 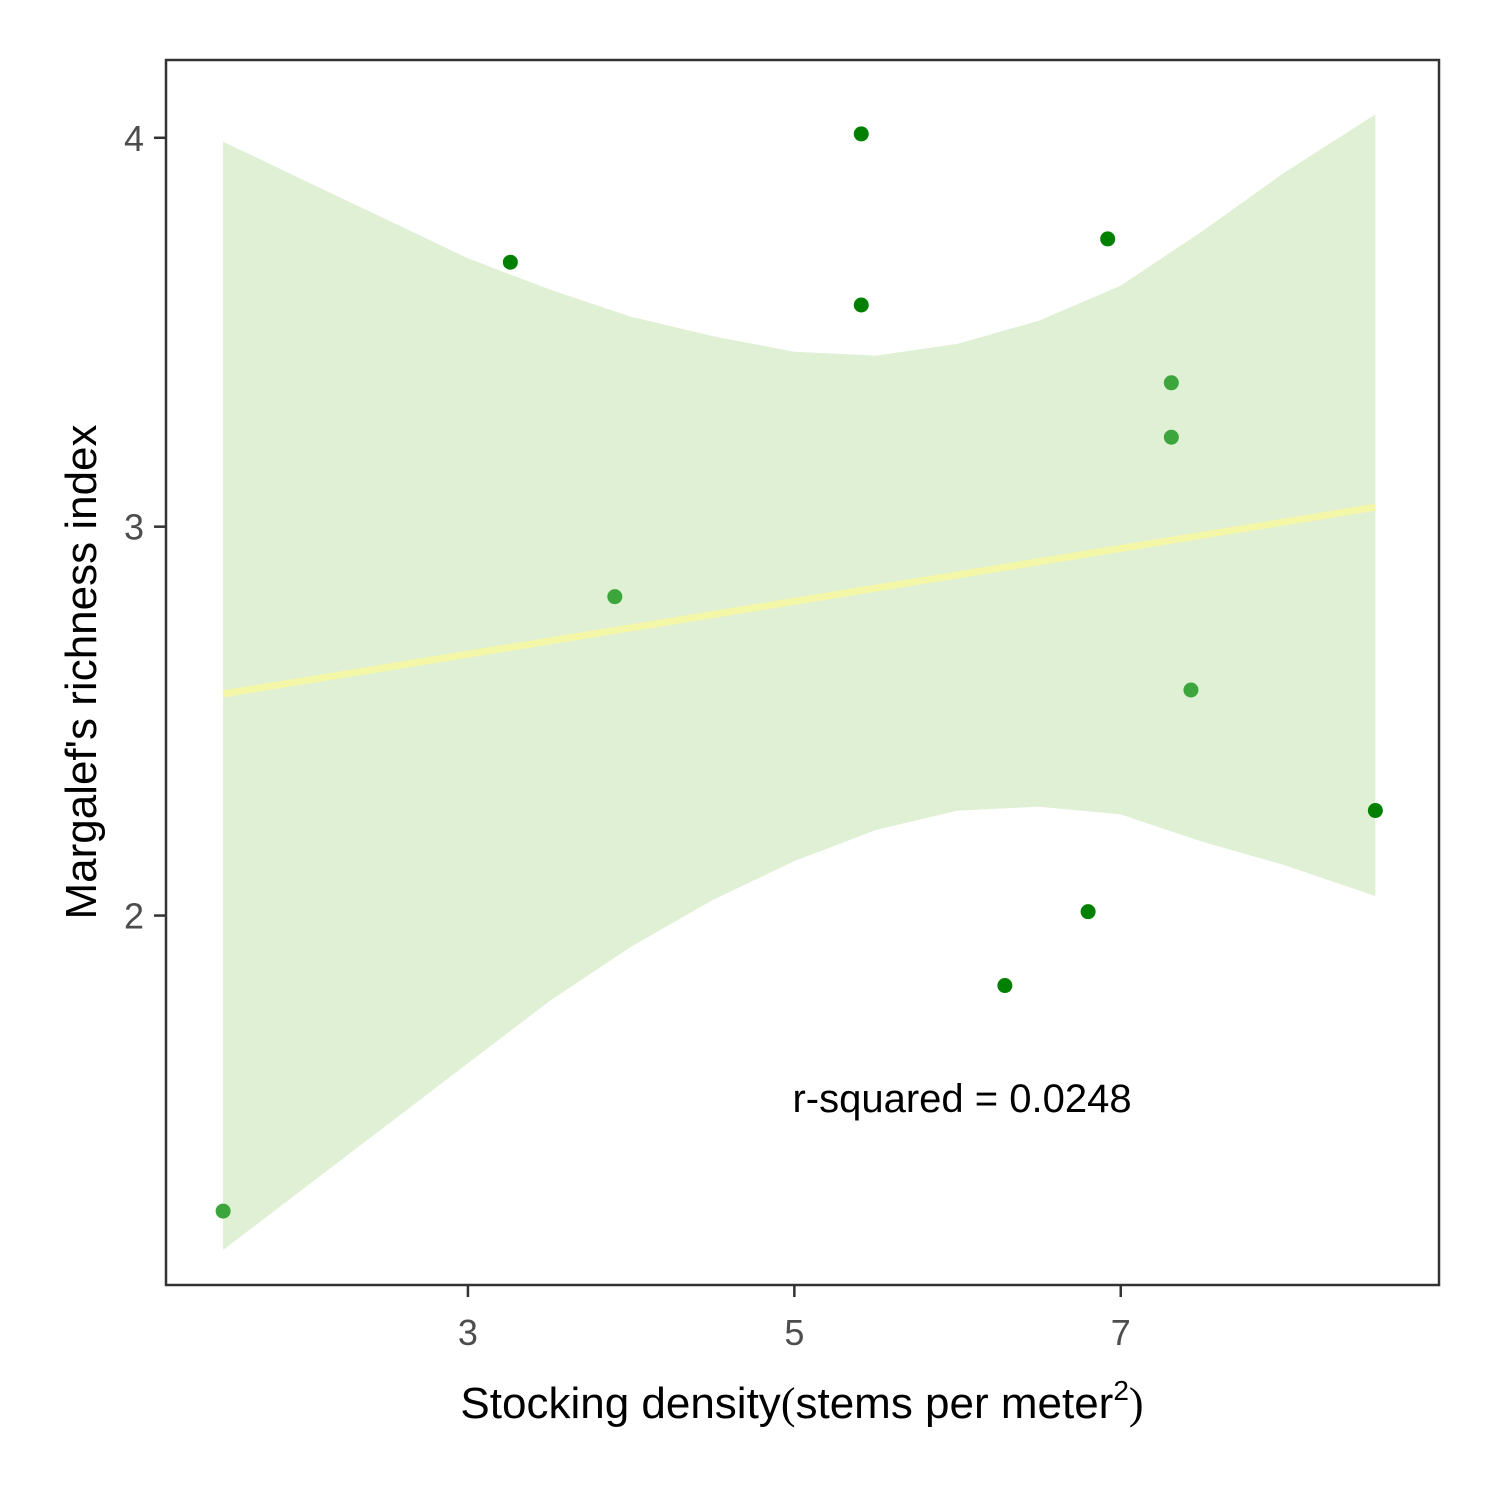 I want to click on x-tick-label: 7, so click(x=1121, y=1332).